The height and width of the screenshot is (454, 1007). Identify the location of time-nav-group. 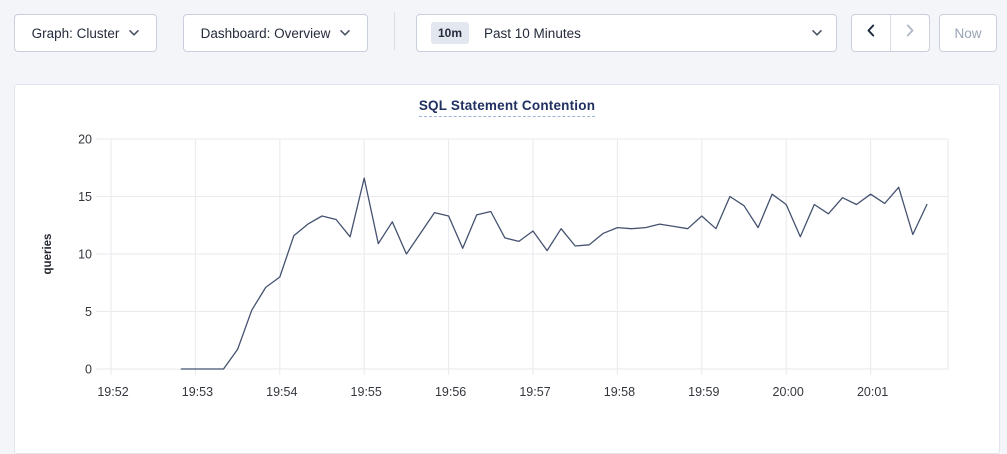
(890, 33).